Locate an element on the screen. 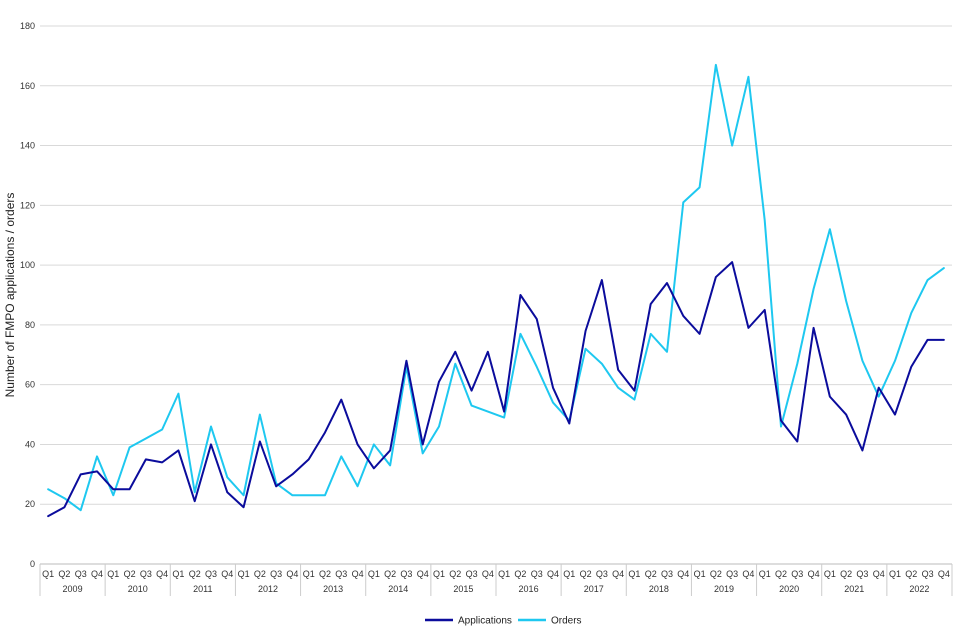 This screenshot has height=640, width=960. x-tick-label-year: 2017 is located at coordinates (594, 589).